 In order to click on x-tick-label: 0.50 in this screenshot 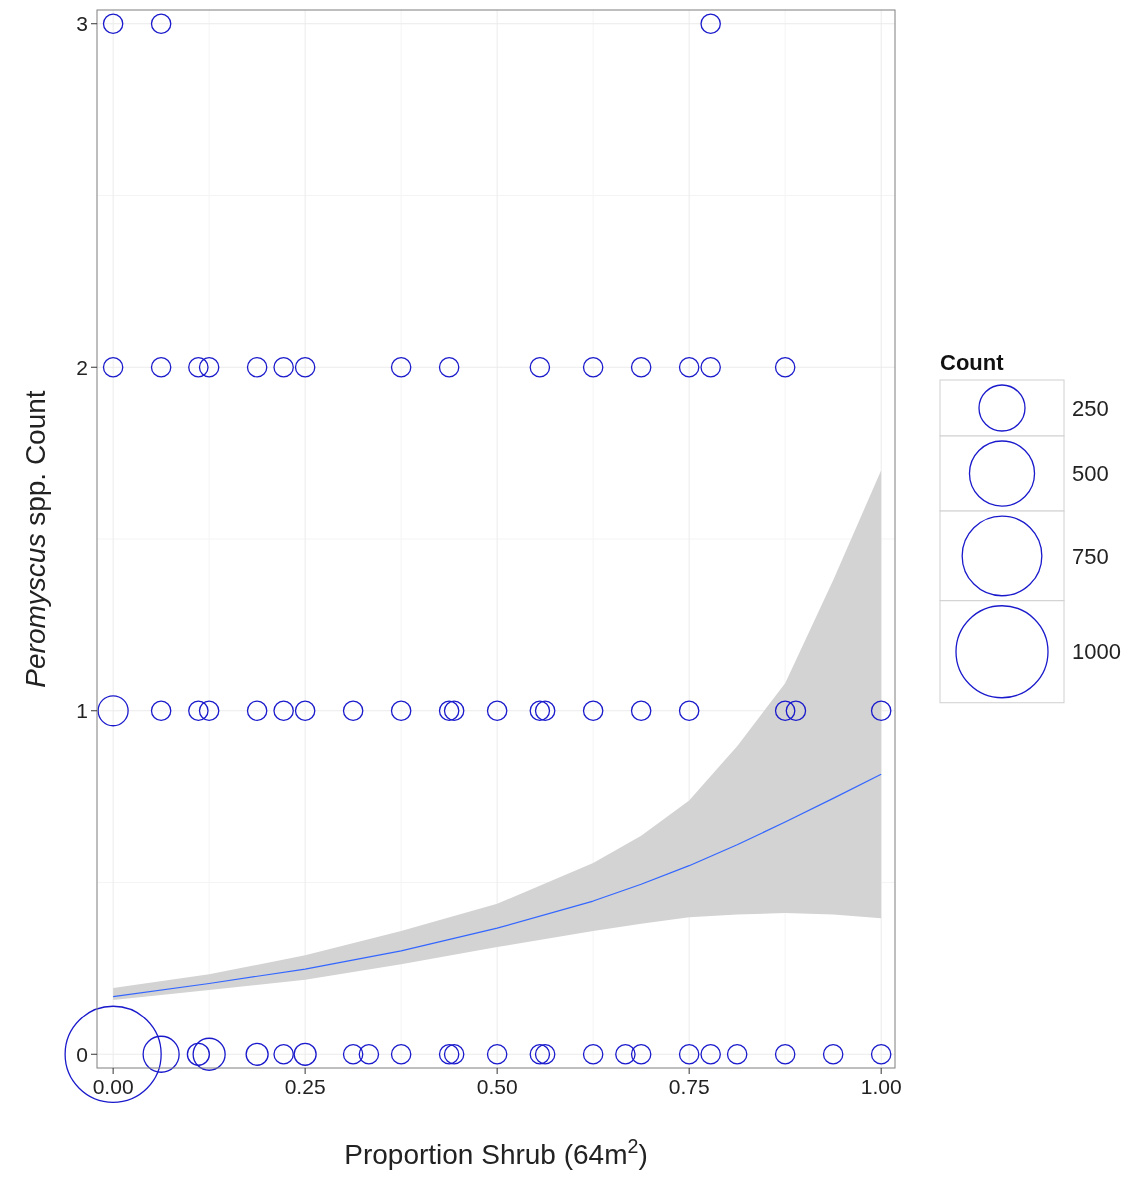, I will do `click(497, 1086)`.